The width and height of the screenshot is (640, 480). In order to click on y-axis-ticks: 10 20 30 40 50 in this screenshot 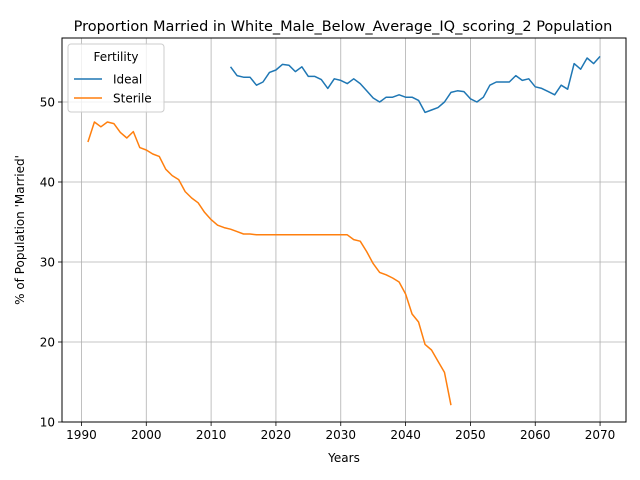, I will do `click(51, 263)`.